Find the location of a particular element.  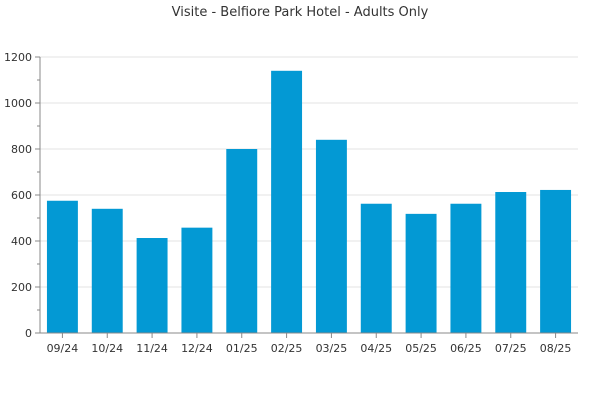

x-tick-label: 08/25 is located at coordinates (556, 348).